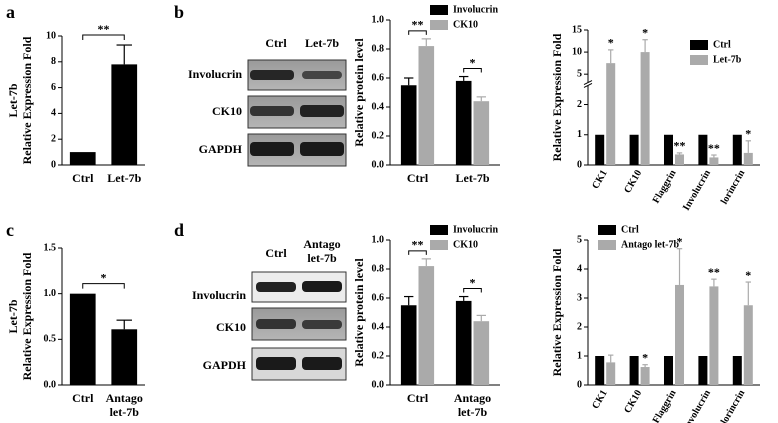 This screenshot has height=423, width=778. What do you see at coordinates (321, 251) in the screenshot?
I see `blot-column: Antago let-7b` at bounding box center [321, 251].